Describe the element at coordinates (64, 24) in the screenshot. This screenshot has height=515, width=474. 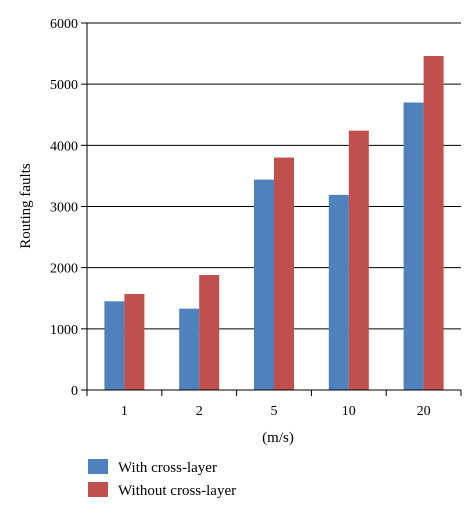
I see `y-tick-label: 6000` at that location.